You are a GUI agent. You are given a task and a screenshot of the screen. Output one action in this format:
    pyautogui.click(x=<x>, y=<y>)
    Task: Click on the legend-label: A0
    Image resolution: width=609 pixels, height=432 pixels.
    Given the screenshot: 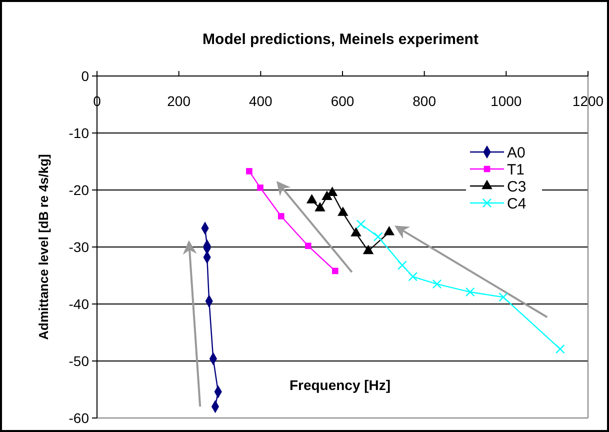 What is the action you would take?
    pyautogui.click(x=516, y=153)
    